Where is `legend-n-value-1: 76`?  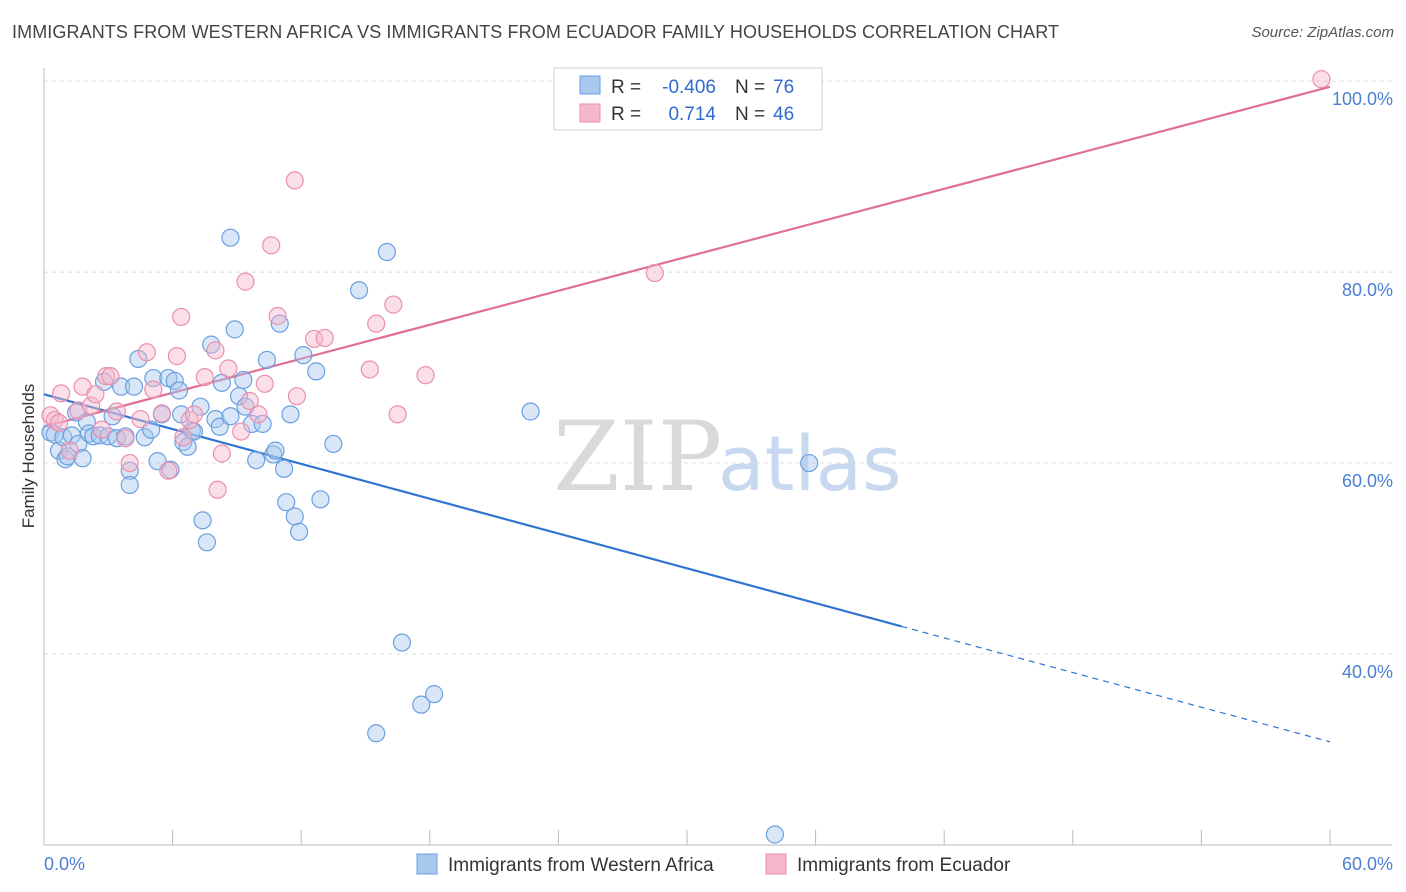
legend-n-value-1: 76 is located at coordinates (783, 87).